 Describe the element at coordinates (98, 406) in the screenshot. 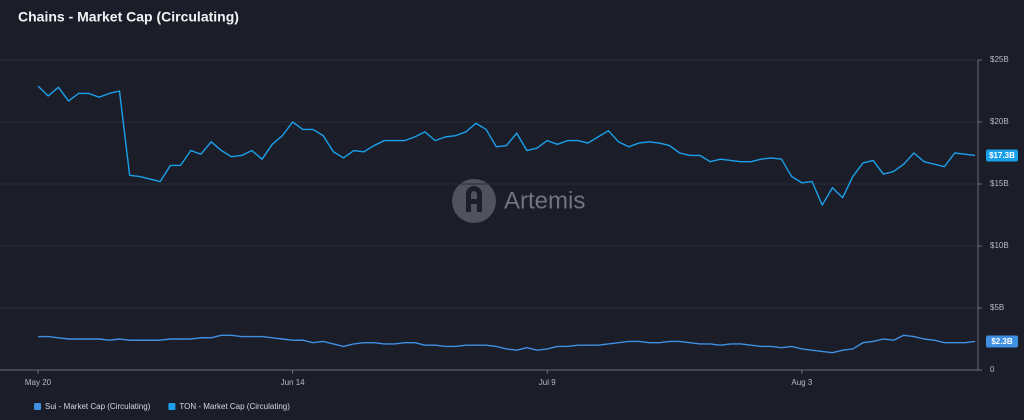

I see `legend-label: Sui - Market Cap (Circulating)` at that location.